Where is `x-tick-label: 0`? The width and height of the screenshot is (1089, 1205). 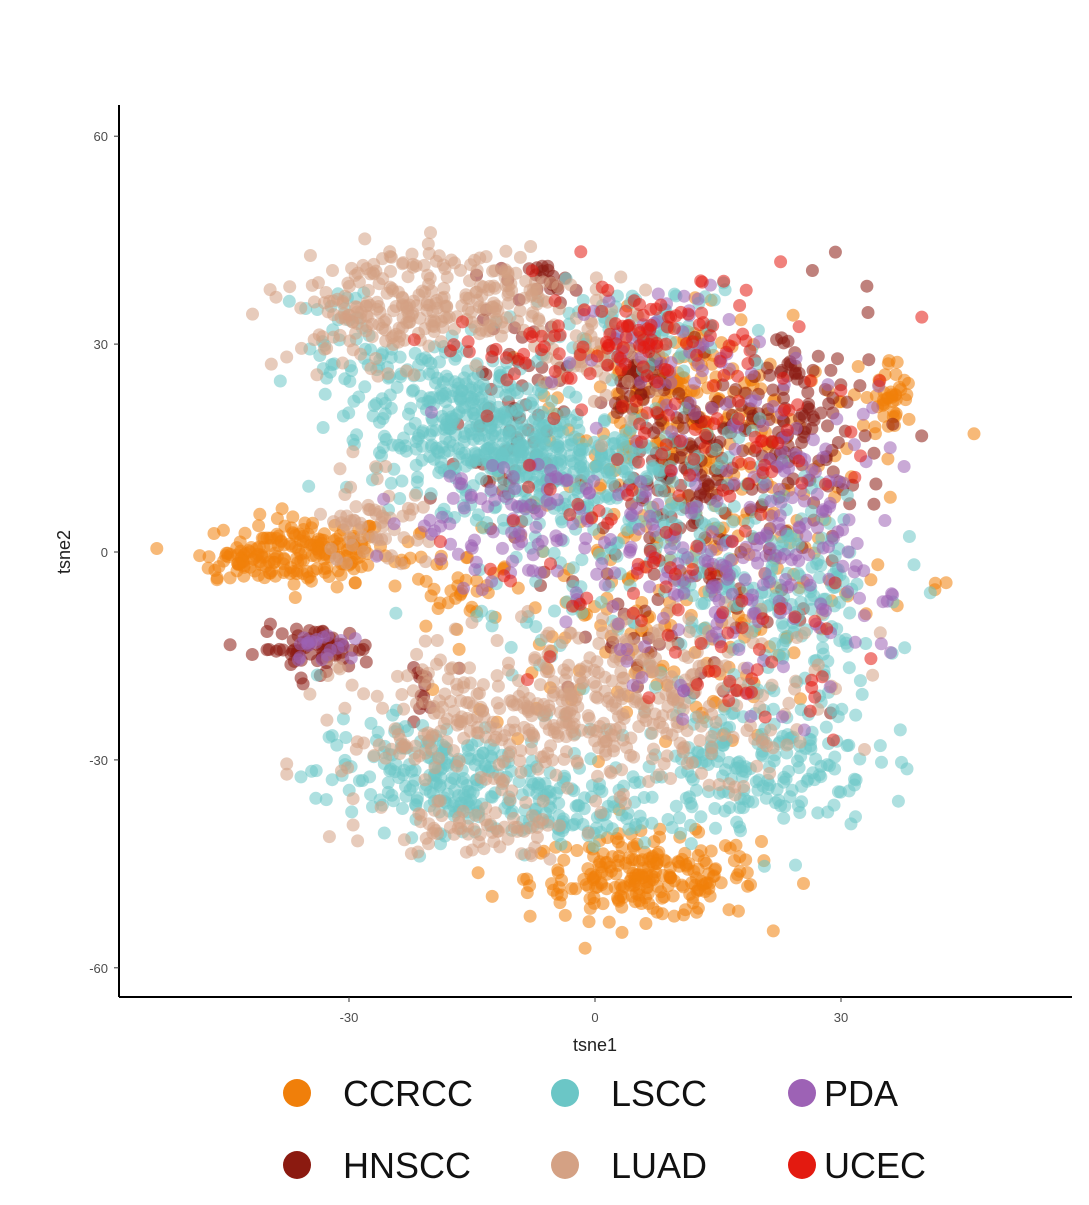 x-tick-label: 0 is located at coordinates (594, 1017).